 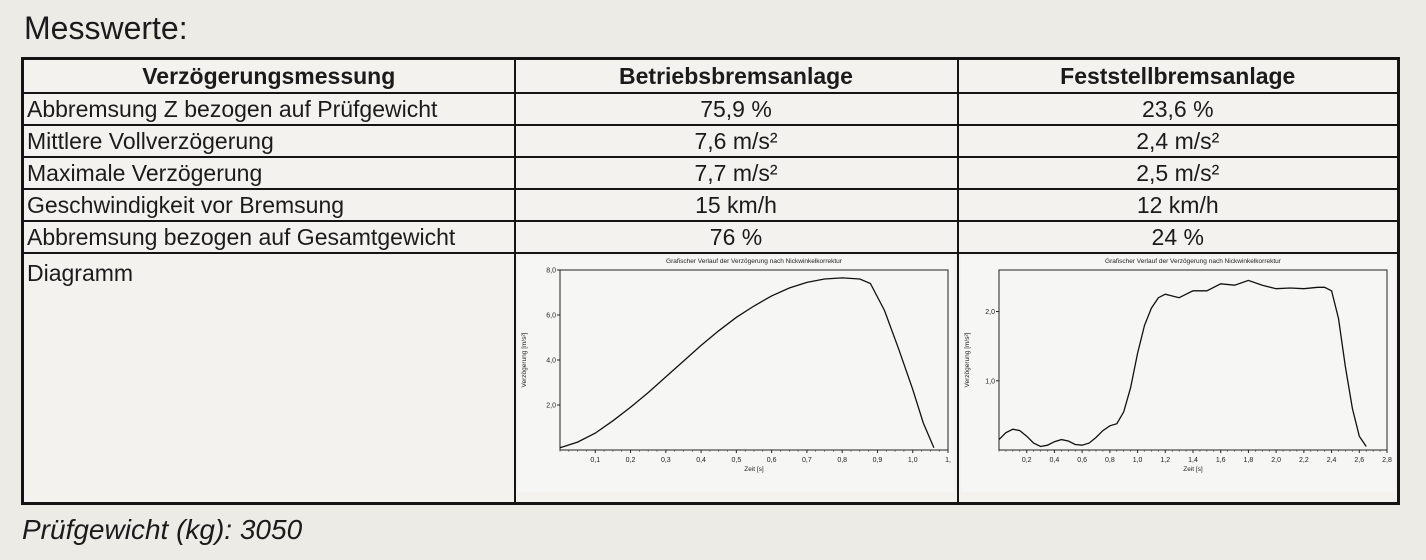 What do you see at coordinates (990, 381) in the screenshot?
I see `y-tick-label: 1,0` at bounding box center [990, 381].